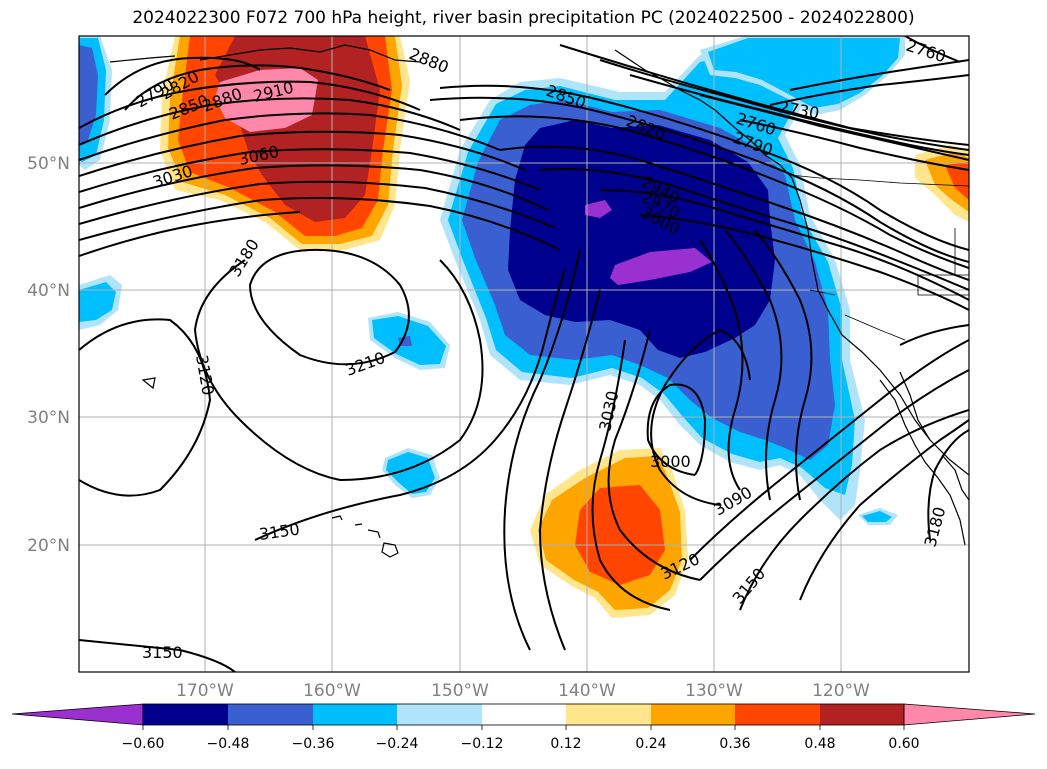 The height and width of the screenshot is (769, 1047). I want to click on lat-label-30n: 30°N, so click(48, 418).